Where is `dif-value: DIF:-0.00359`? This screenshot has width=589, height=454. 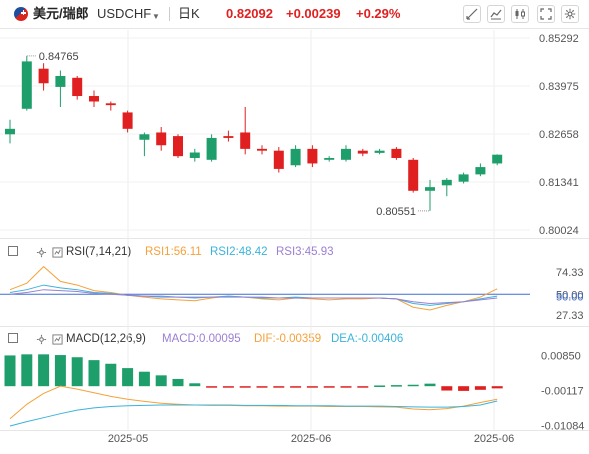
dif-value: DIF:-0.00359 is located at coordinates (288, 339).